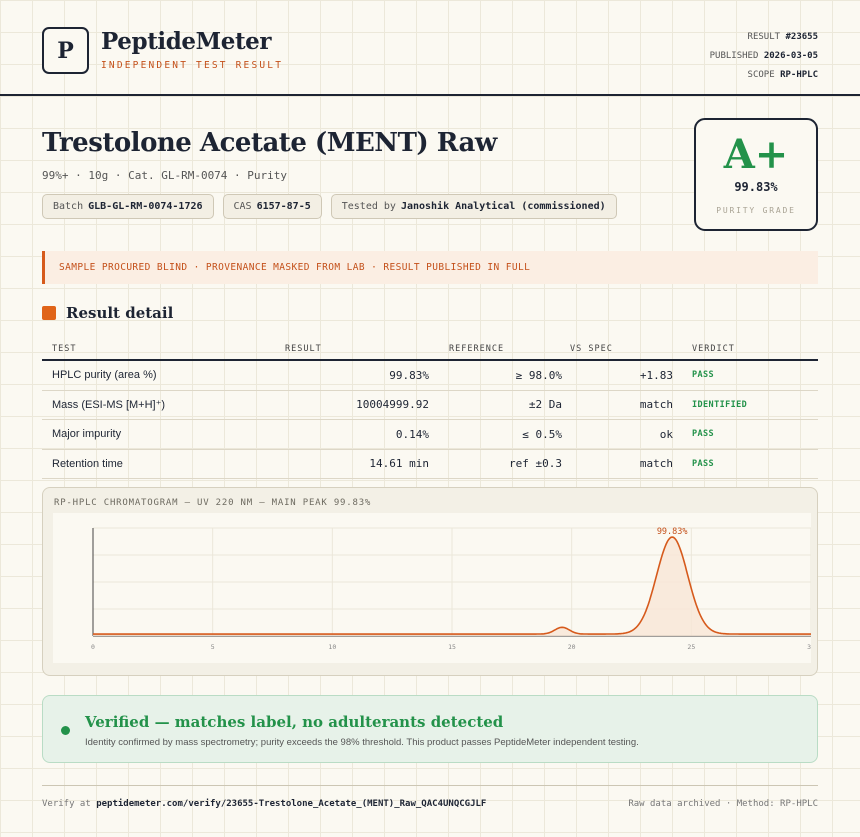  What do you see at coordinates (87, 434) in the screenshot?
I see `cell-test: Major impurity` at bounding box center [87, 434].